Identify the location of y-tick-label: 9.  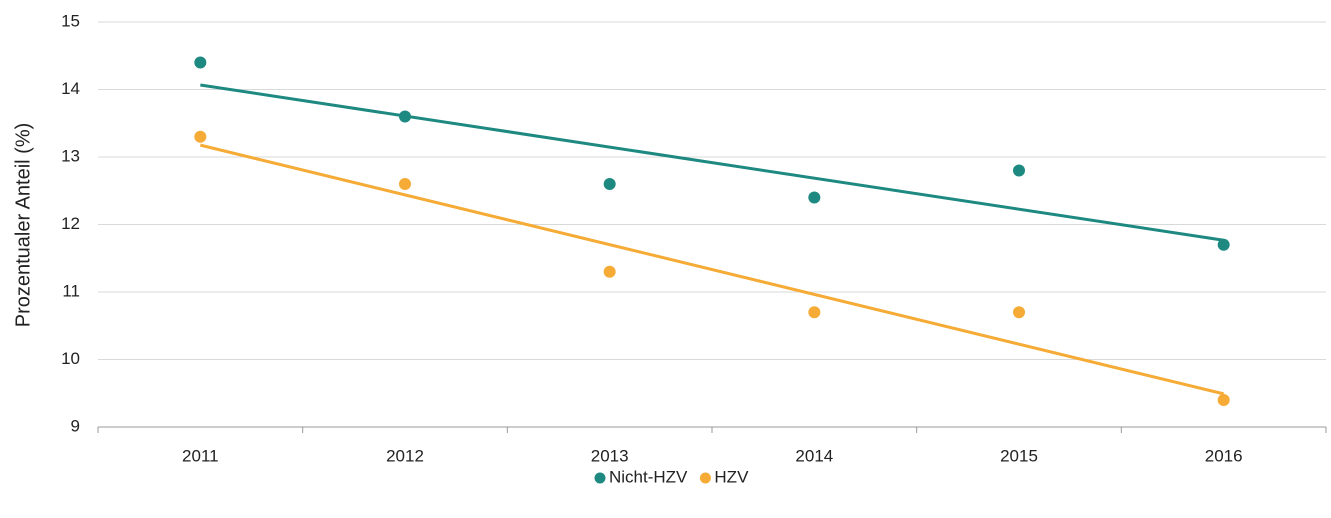
(75, 425).